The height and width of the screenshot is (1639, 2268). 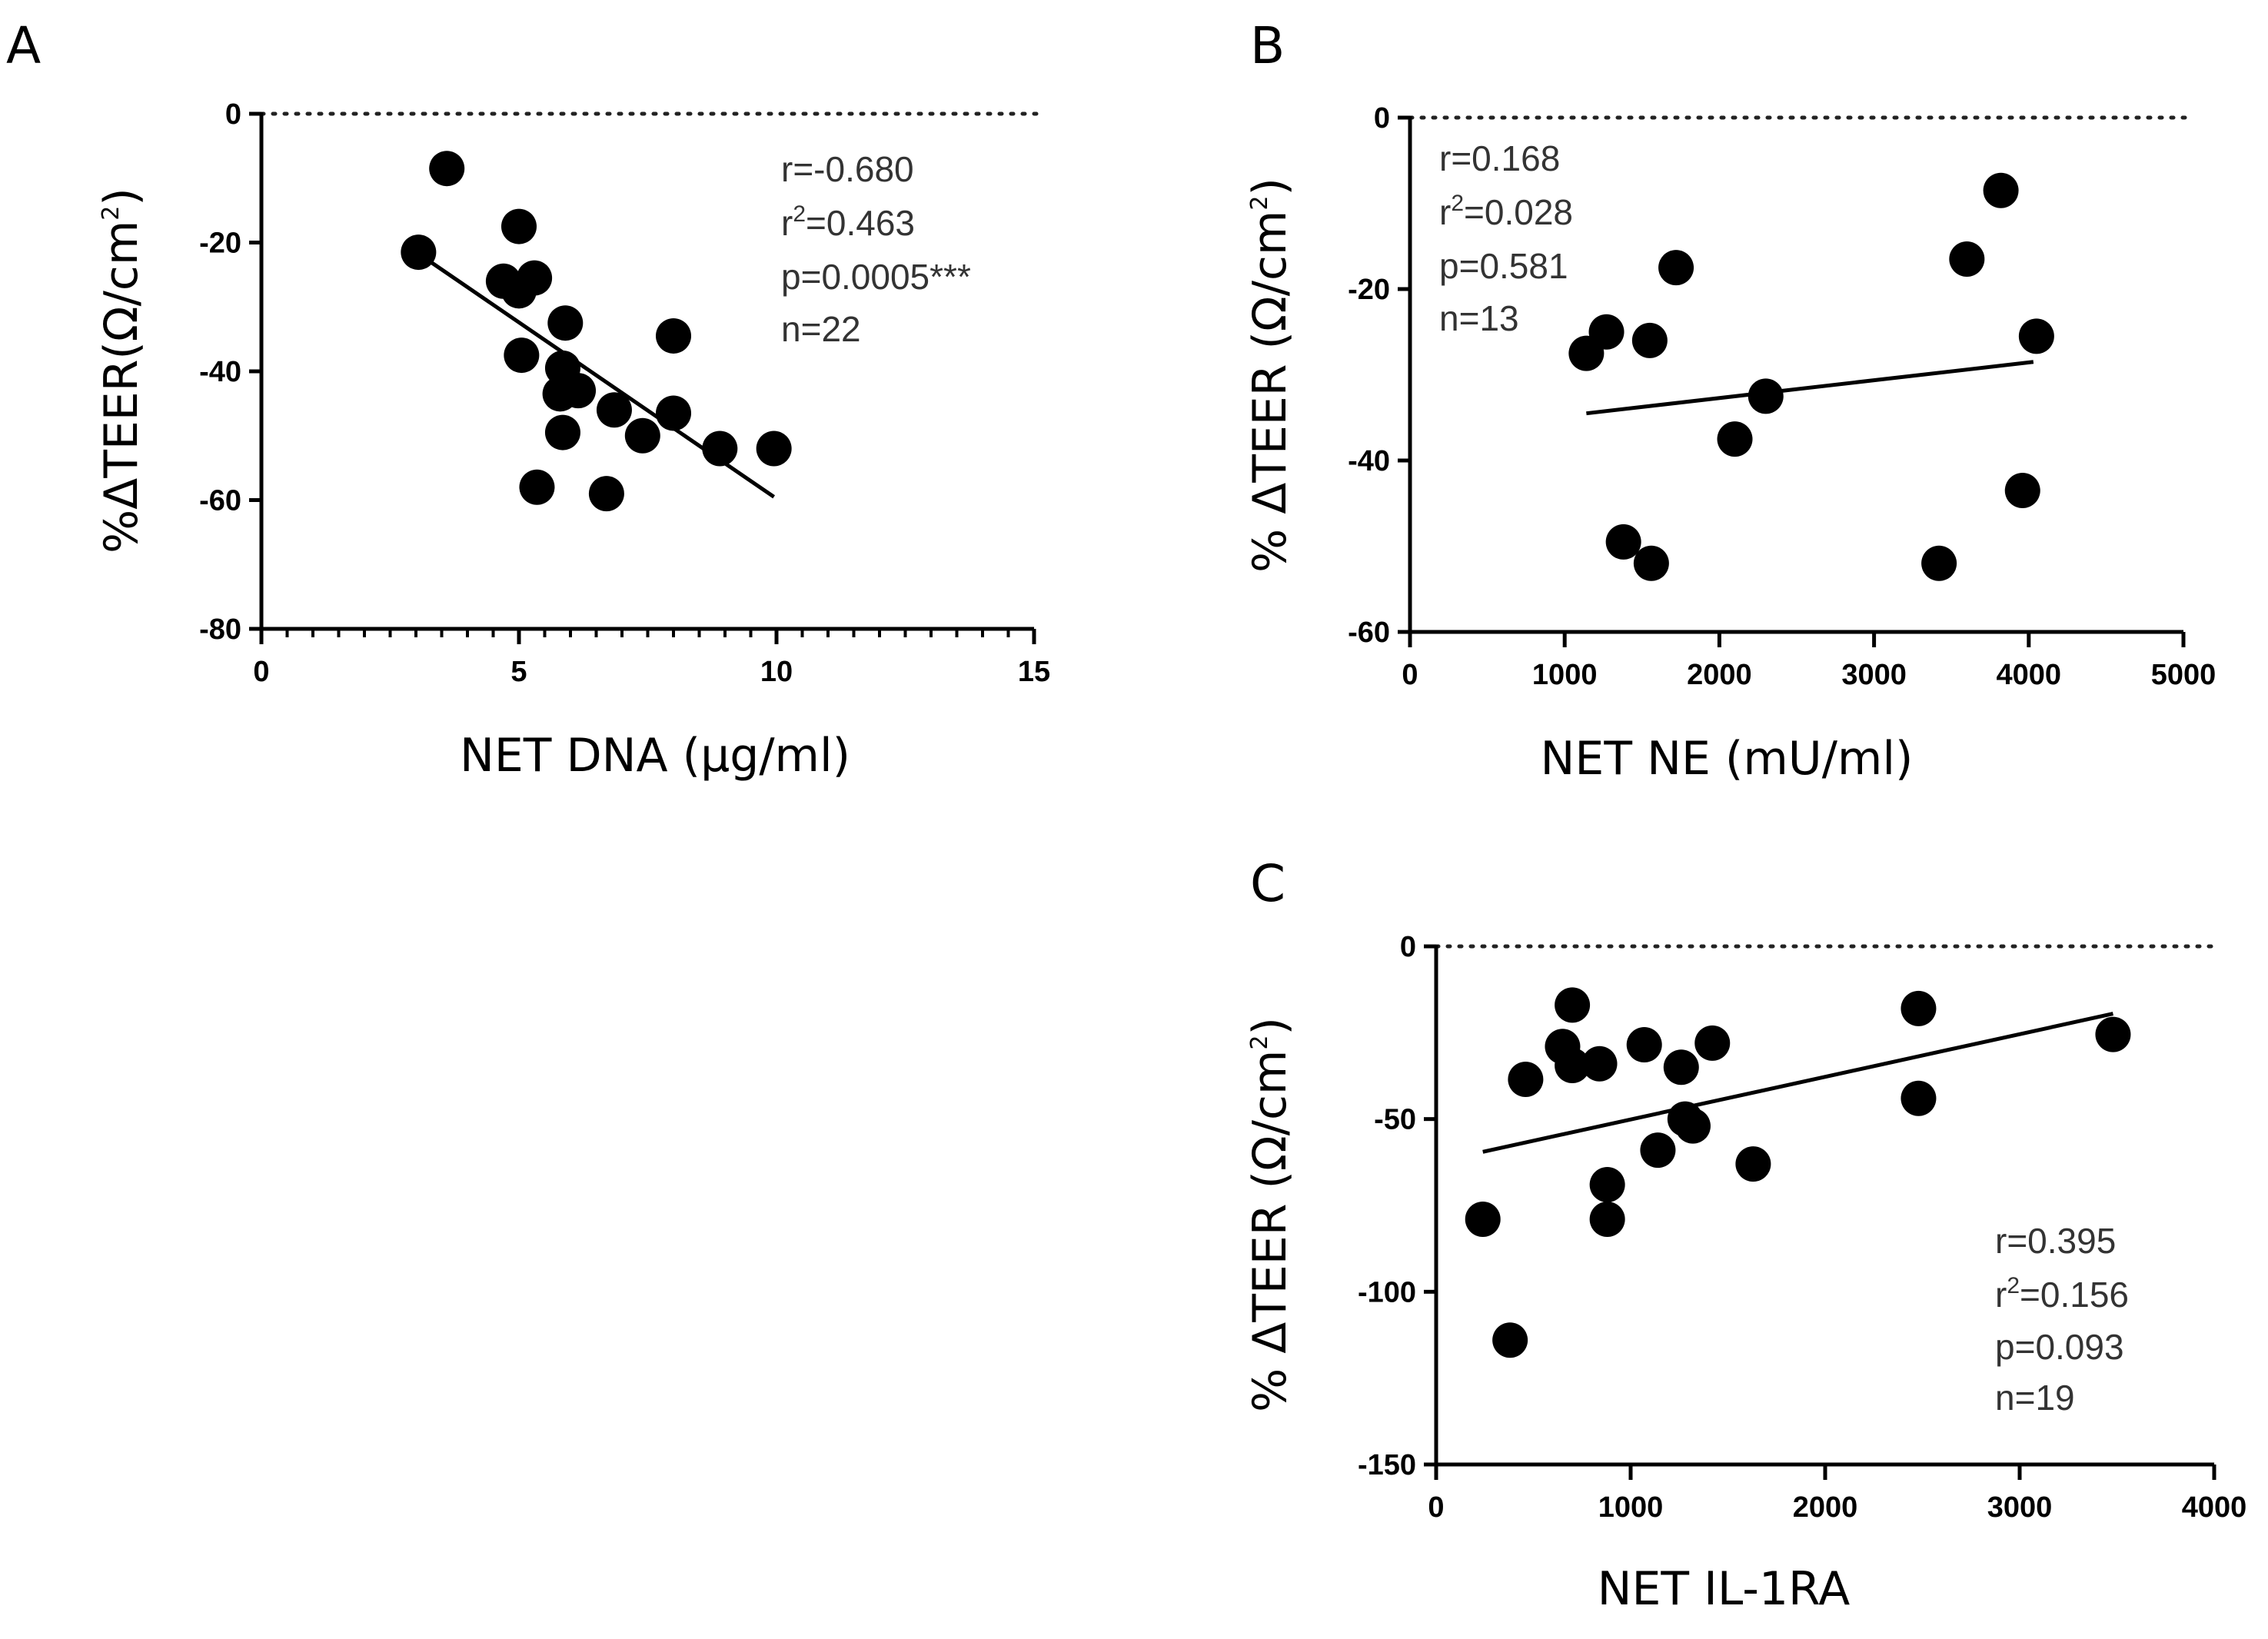 What do you see at coordinates (1267, 45) in the screenshot?
I see `panel-b-letter: B` at bounding box center [1267, 45].